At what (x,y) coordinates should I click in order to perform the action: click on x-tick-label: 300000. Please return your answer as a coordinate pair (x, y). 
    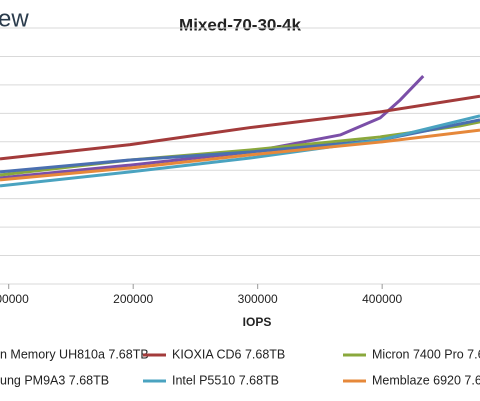
    Looking at the image, I should click on (258, 299).